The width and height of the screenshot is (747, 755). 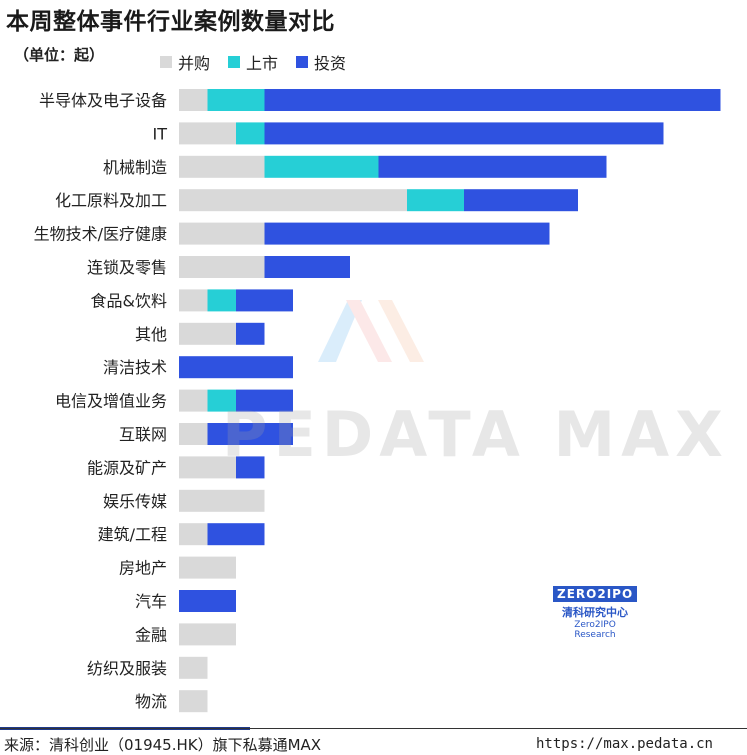 I want to click on category-label: 机械制造, so click(x=135, y=167).